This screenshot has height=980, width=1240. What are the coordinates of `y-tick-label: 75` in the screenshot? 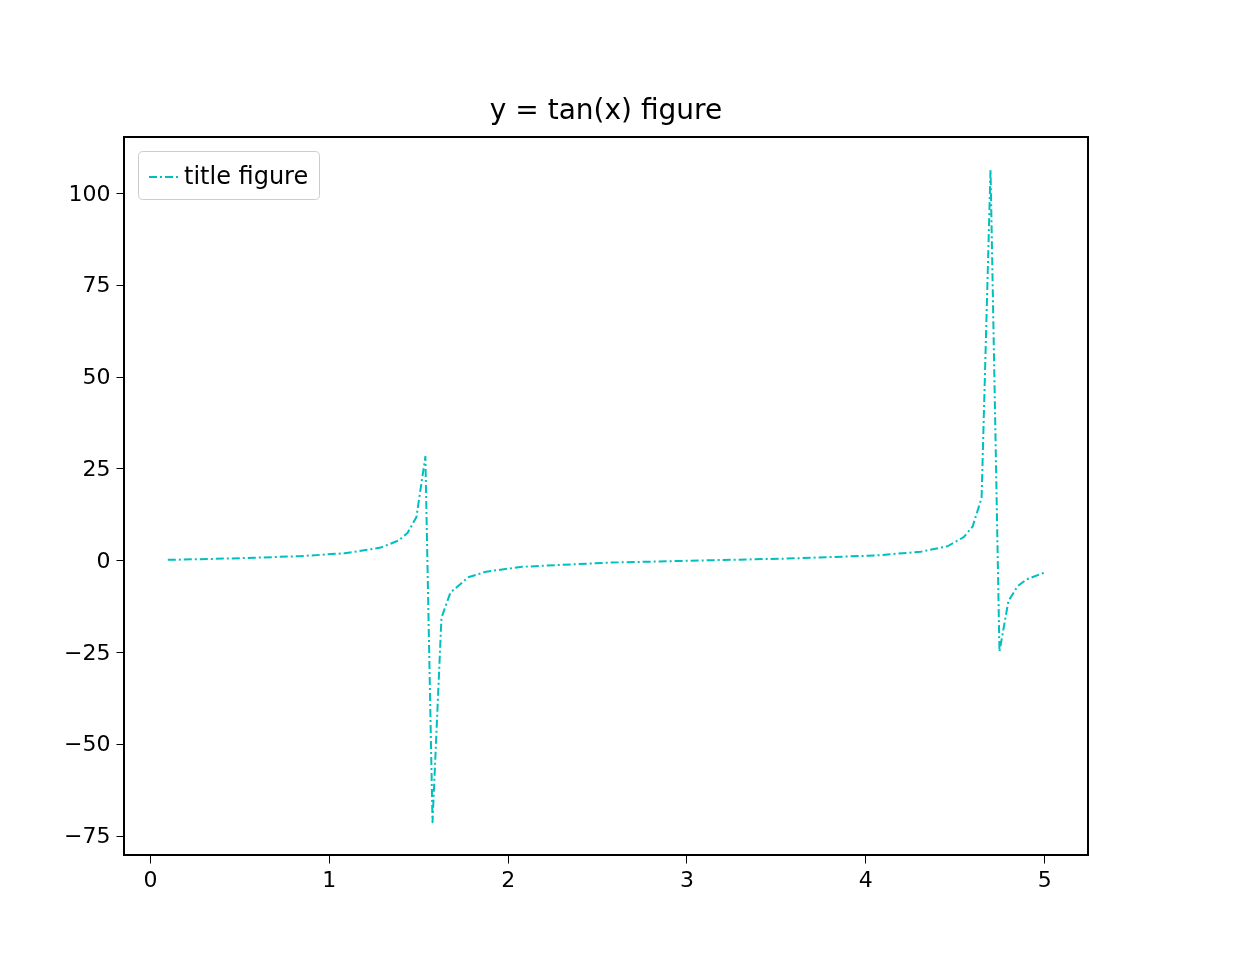 It's located at (96, 285).